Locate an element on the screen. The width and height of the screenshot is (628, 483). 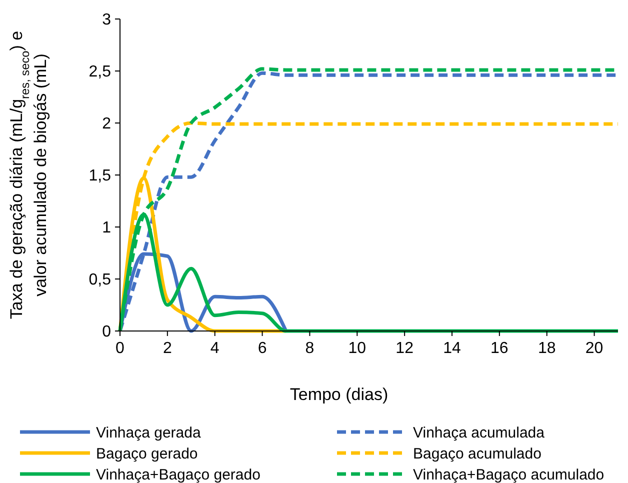
x-tick-label: 20 is located at coordinates (594, 348).